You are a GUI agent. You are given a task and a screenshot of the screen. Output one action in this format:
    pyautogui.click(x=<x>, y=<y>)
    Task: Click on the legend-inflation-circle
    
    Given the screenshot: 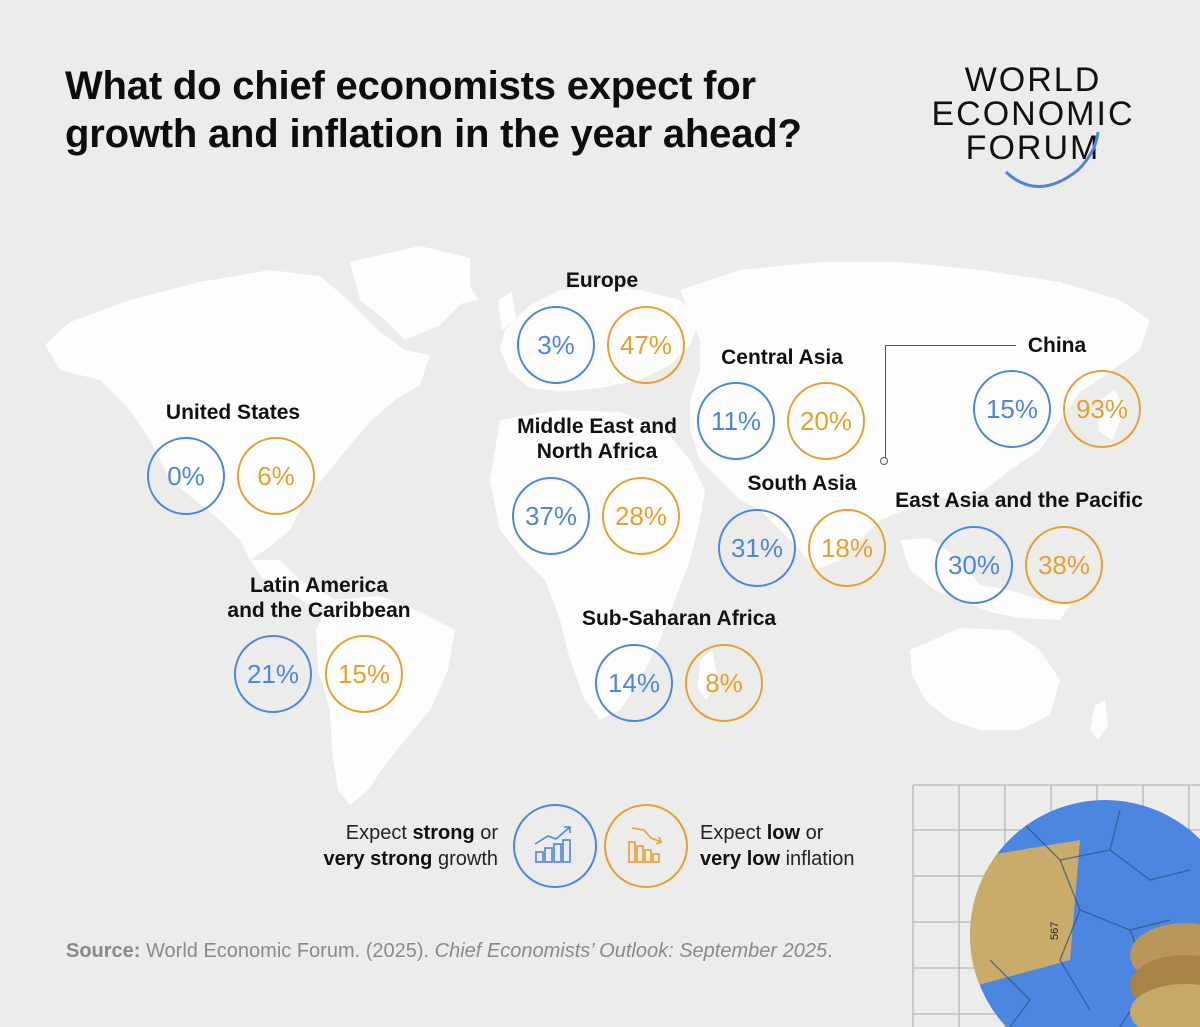 What is the action you would take?
    pyautogui.click(x=646, y=846)
    